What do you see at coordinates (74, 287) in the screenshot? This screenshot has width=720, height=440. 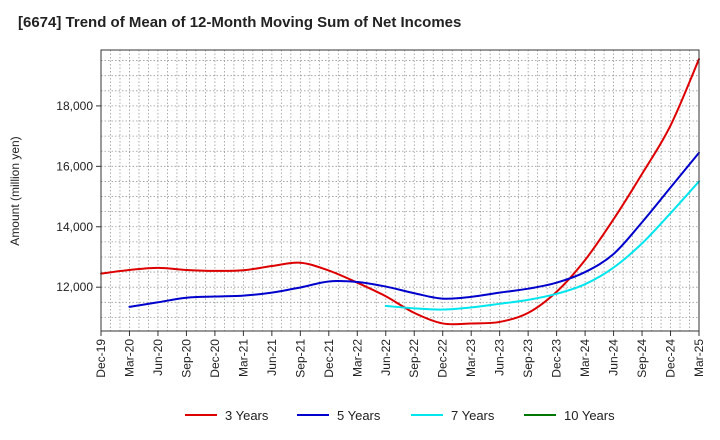 I see `y-tick-label: 12,000` at bounding box center [74, 287].